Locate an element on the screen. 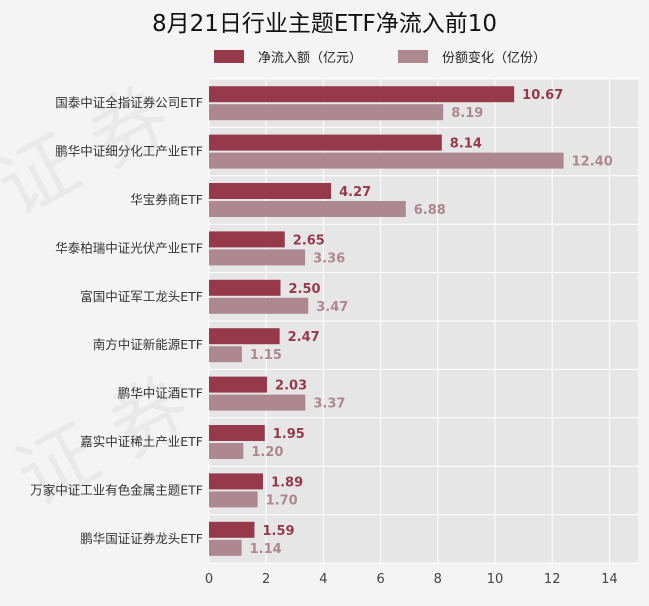 This screenshot has height=606, width=649. data-label: 10.67 is located at coordinates (542, 95).